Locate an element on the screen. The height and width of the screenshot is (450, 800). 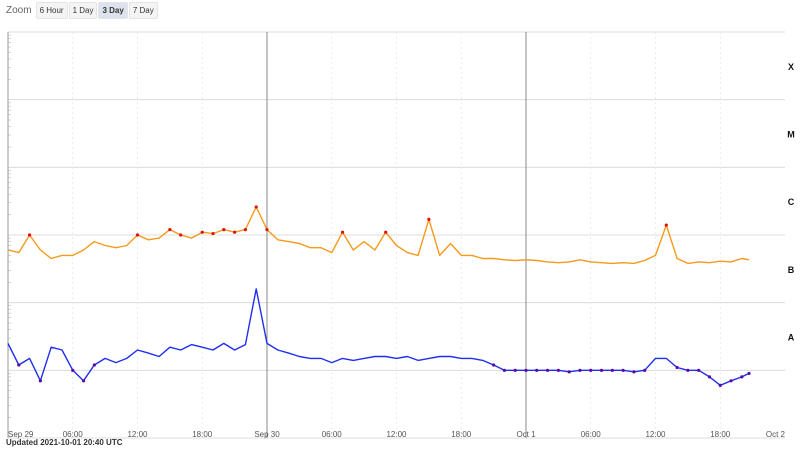
zoom-label: Zoom is located at coordinates (19, 10).